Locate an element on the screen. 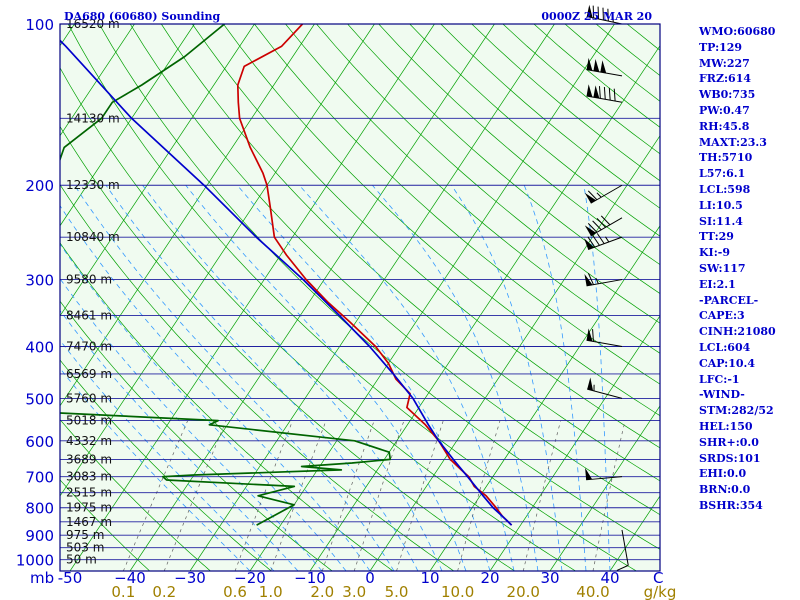 The height and width of the screenshot is (600, 800). stability-index: CAP:10.4 is located at coordinates (727, 363).